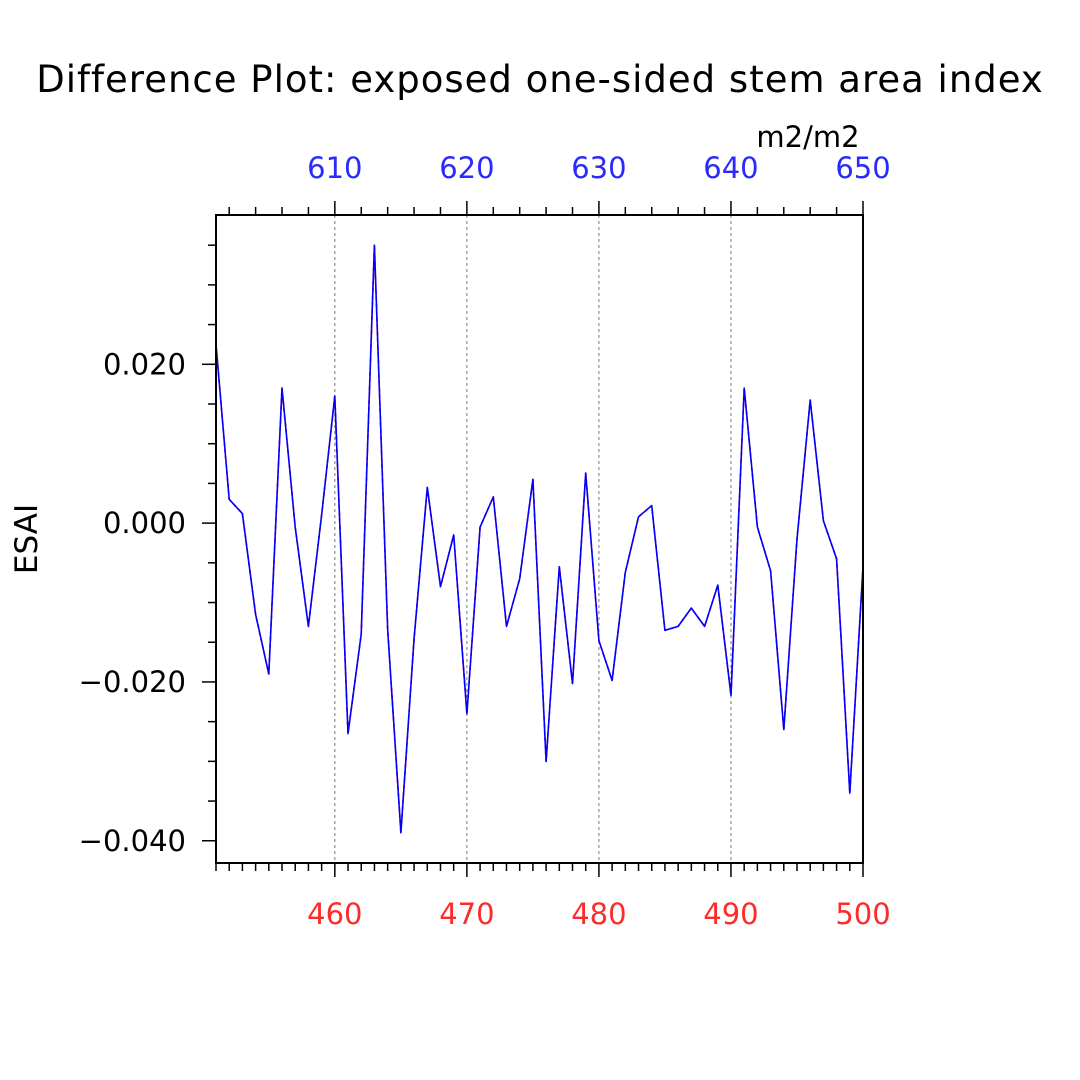 This screenshot has width=1080, height=1080. Describe the element at coordinates (598, 168) in the screenshot. I see `x-top-tick-label: 630` at that location.